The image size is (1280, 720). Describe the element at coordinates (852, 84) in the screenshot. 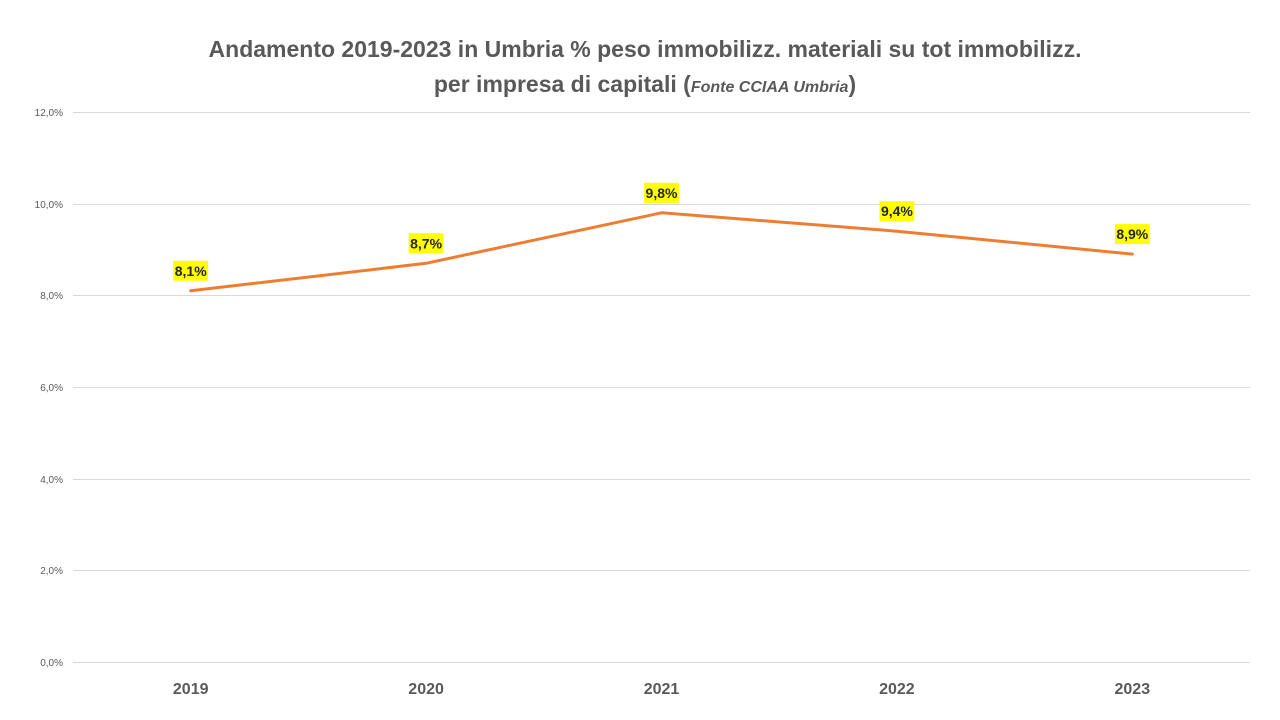

I see `chart-title-close-paren: )` at that location.